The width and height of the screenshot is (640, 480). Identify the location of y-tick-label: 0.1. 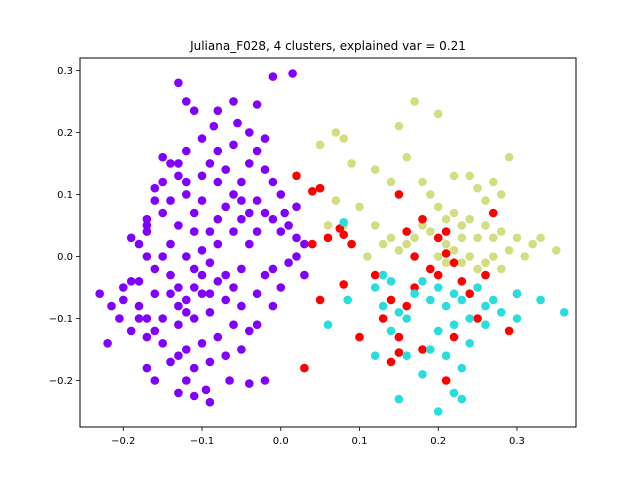
(65, 195).